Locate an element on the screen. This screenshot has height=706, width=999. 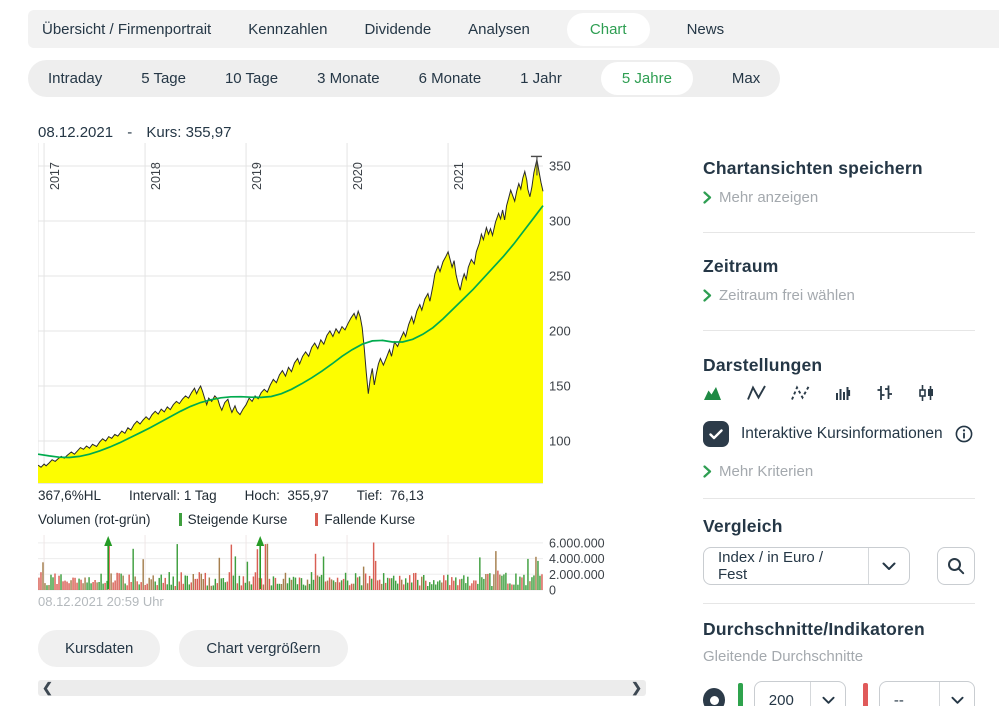
range-max: Max is located at coordinates (746, 78).